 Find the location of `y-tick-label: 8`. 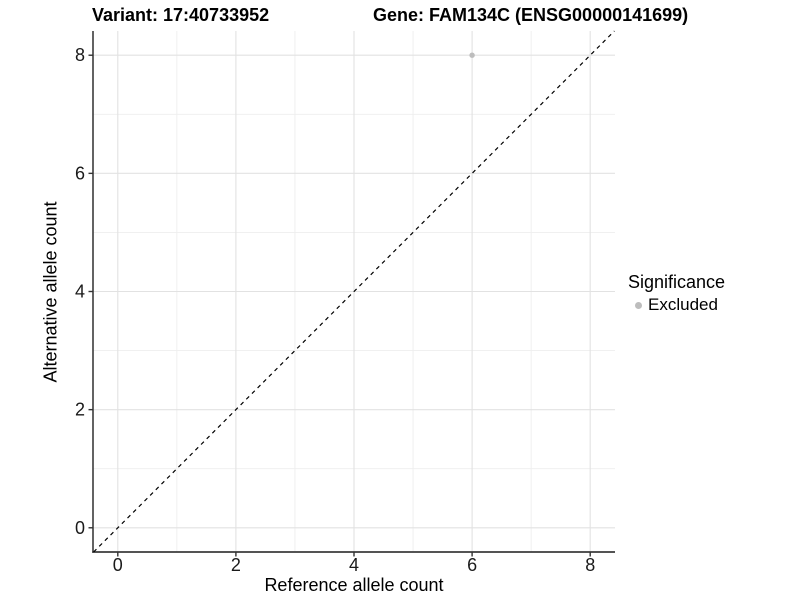

y-tick-label: 8 is located at coordinates (80, 55).